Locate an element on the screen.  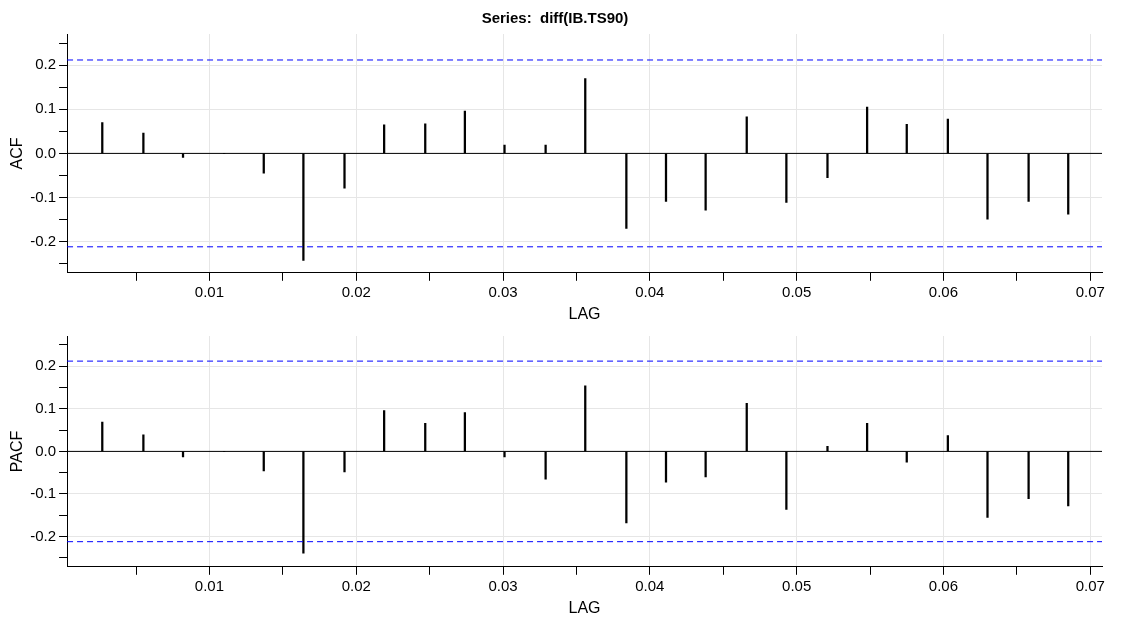
y-axis-title: ACF is located at coordinates (17, 153).